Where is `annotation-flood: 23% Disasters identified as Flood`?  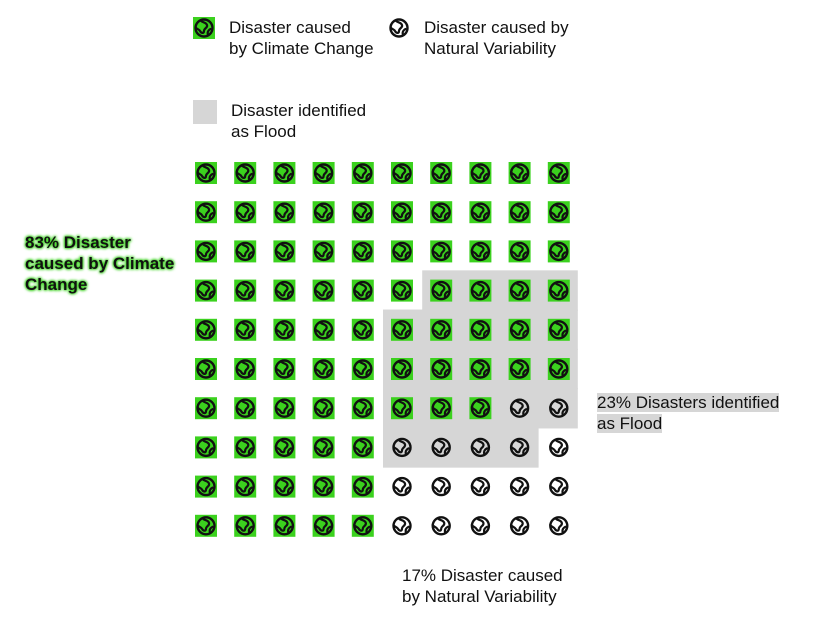
annotation-flood: 23% Disasters identified as Flood is located at coordinates (688, 413).